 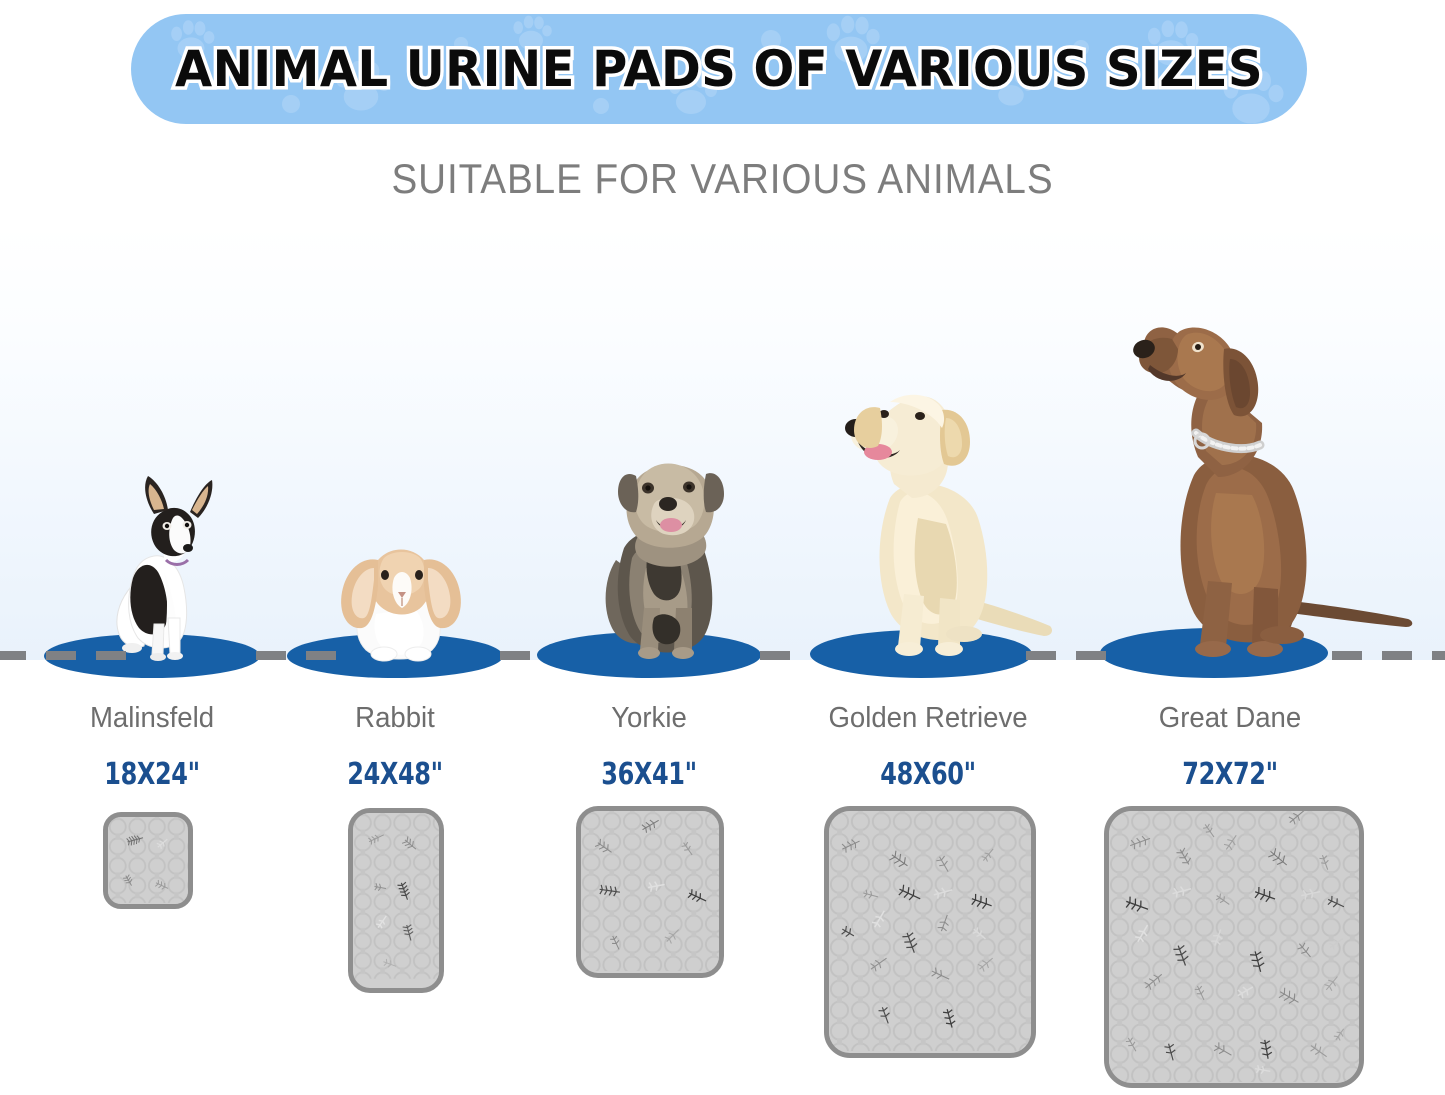 I want to click on pad-swatch-36x41, so click(x=650, y=892).